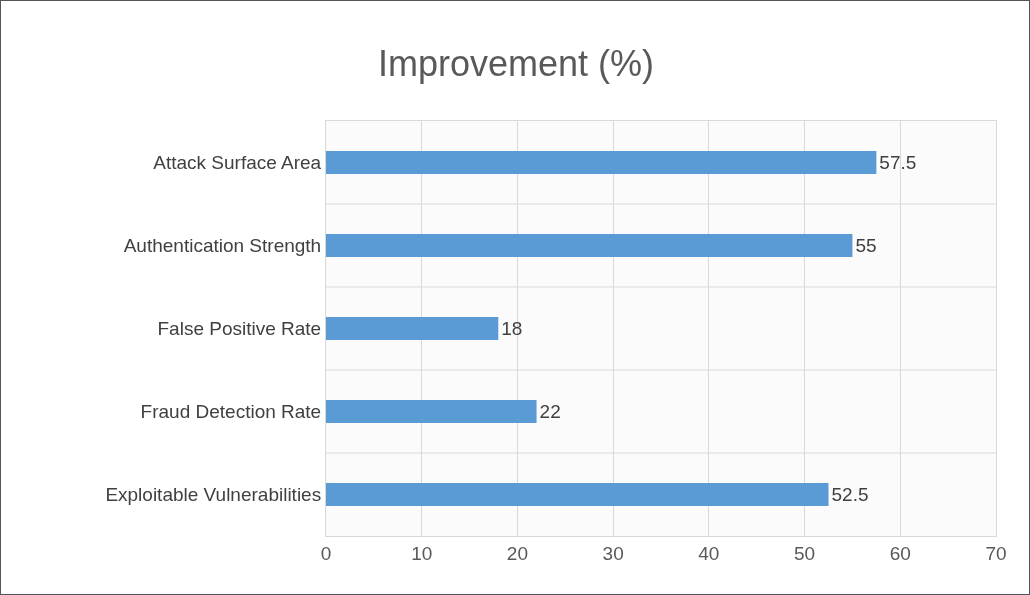 The height and width of the screenshot is (595, 1030). What do you see at coordinates (900, 553) in the screenshot?
I see `x-tick-label: 60` at bounding box center [900, 553].